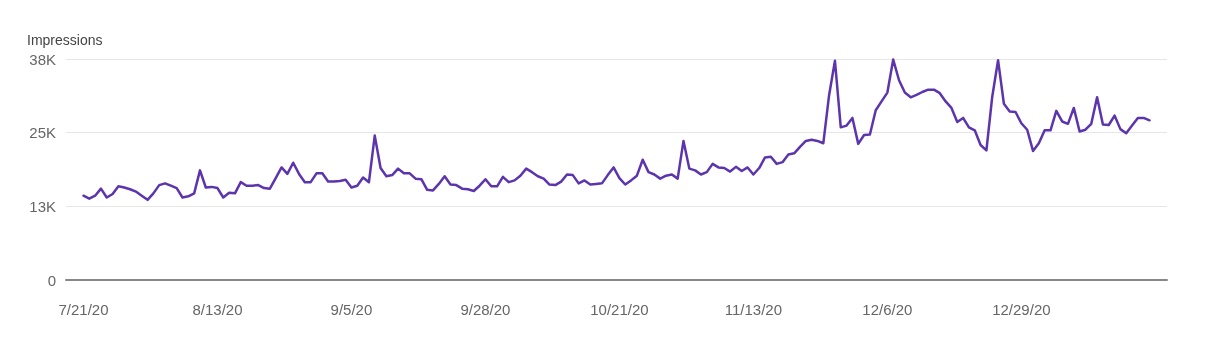 The image size is (1210, 350). I want to click on y-tick-label: 25K, so click(42, 133).